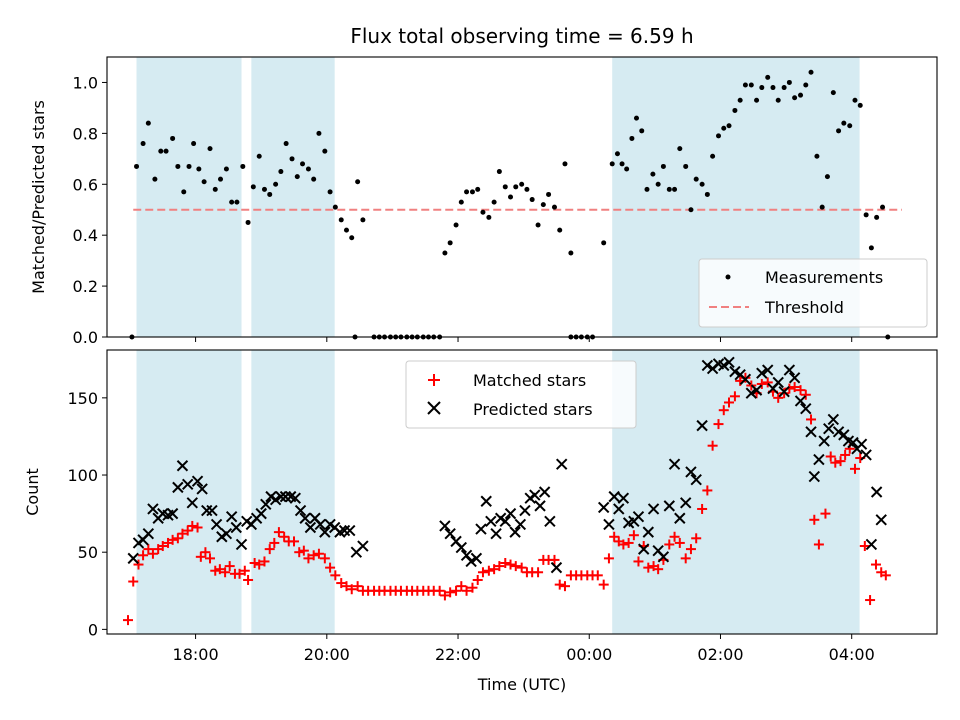 The image size is (960, 720). I want to click on legend-matched-marker, so click(434, 380).